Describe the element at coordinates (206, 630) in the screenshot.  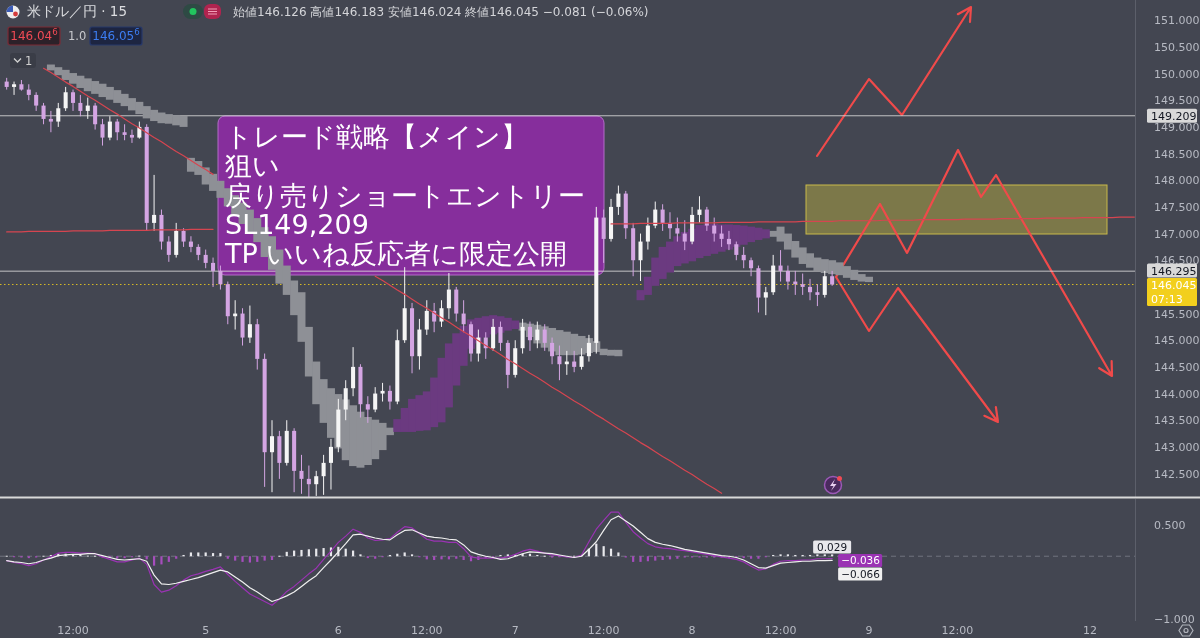
I see `x-tick-label: 5` at that location.